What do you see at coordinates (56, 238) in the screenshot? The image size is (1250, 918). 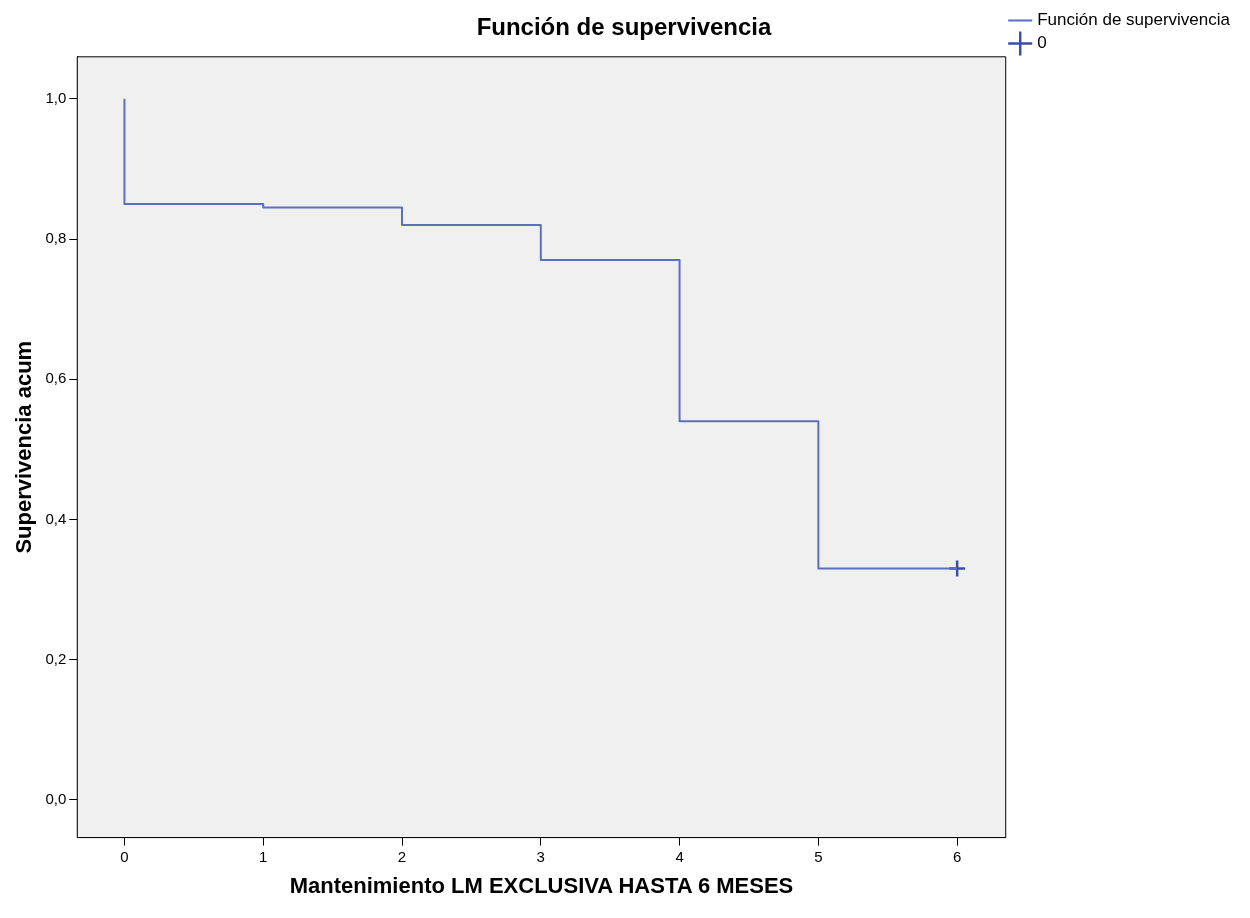 I see `y-tick-label: 0,8` at bounding box center [56, 238].